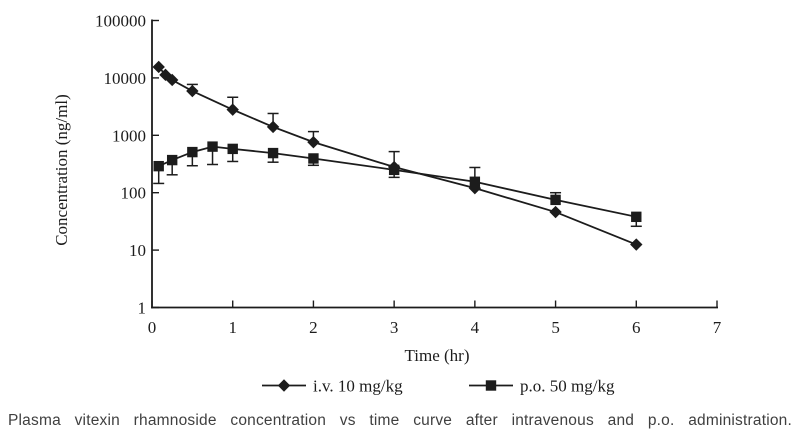  I want to click on y-tick-label: 1, so click(142, 308).